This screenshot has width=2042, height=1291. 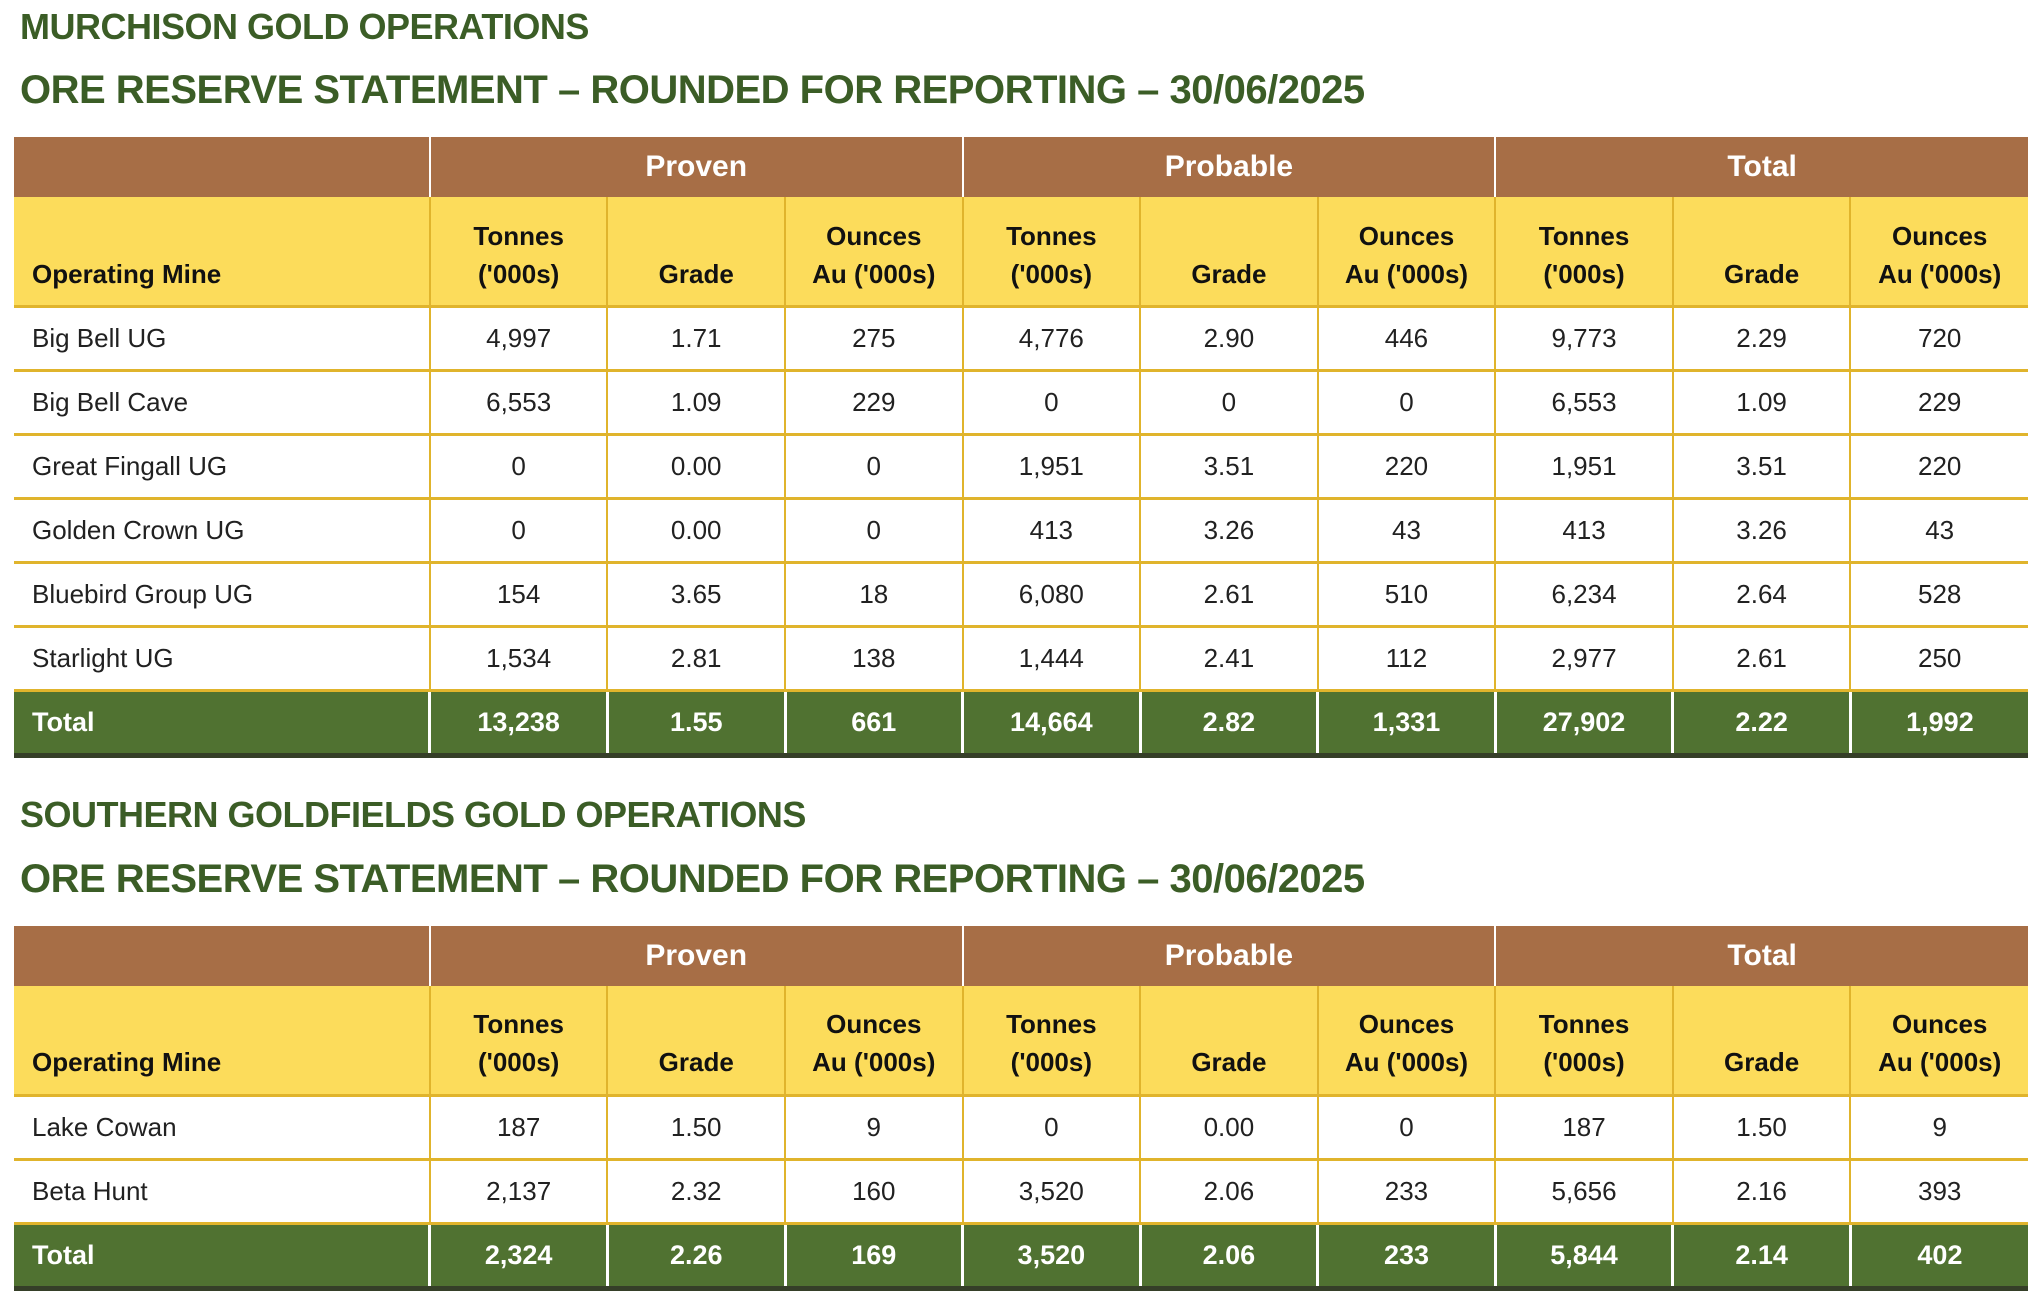 What do you see at coordinates (222, 955) in the screenshot?
I see `corner-cell` at bounding box center [222, 955].